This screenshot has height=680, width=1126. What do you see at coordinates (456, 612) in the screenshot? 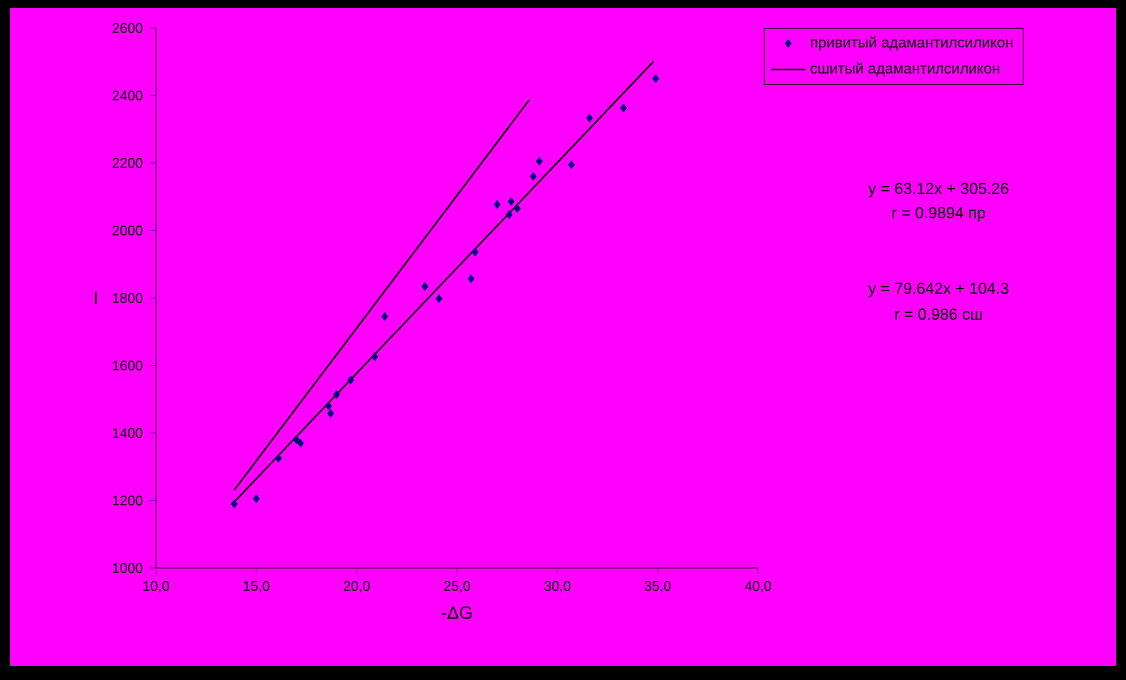
I see `x-axis-title: -ΔG` at bounding box center [456, 612].